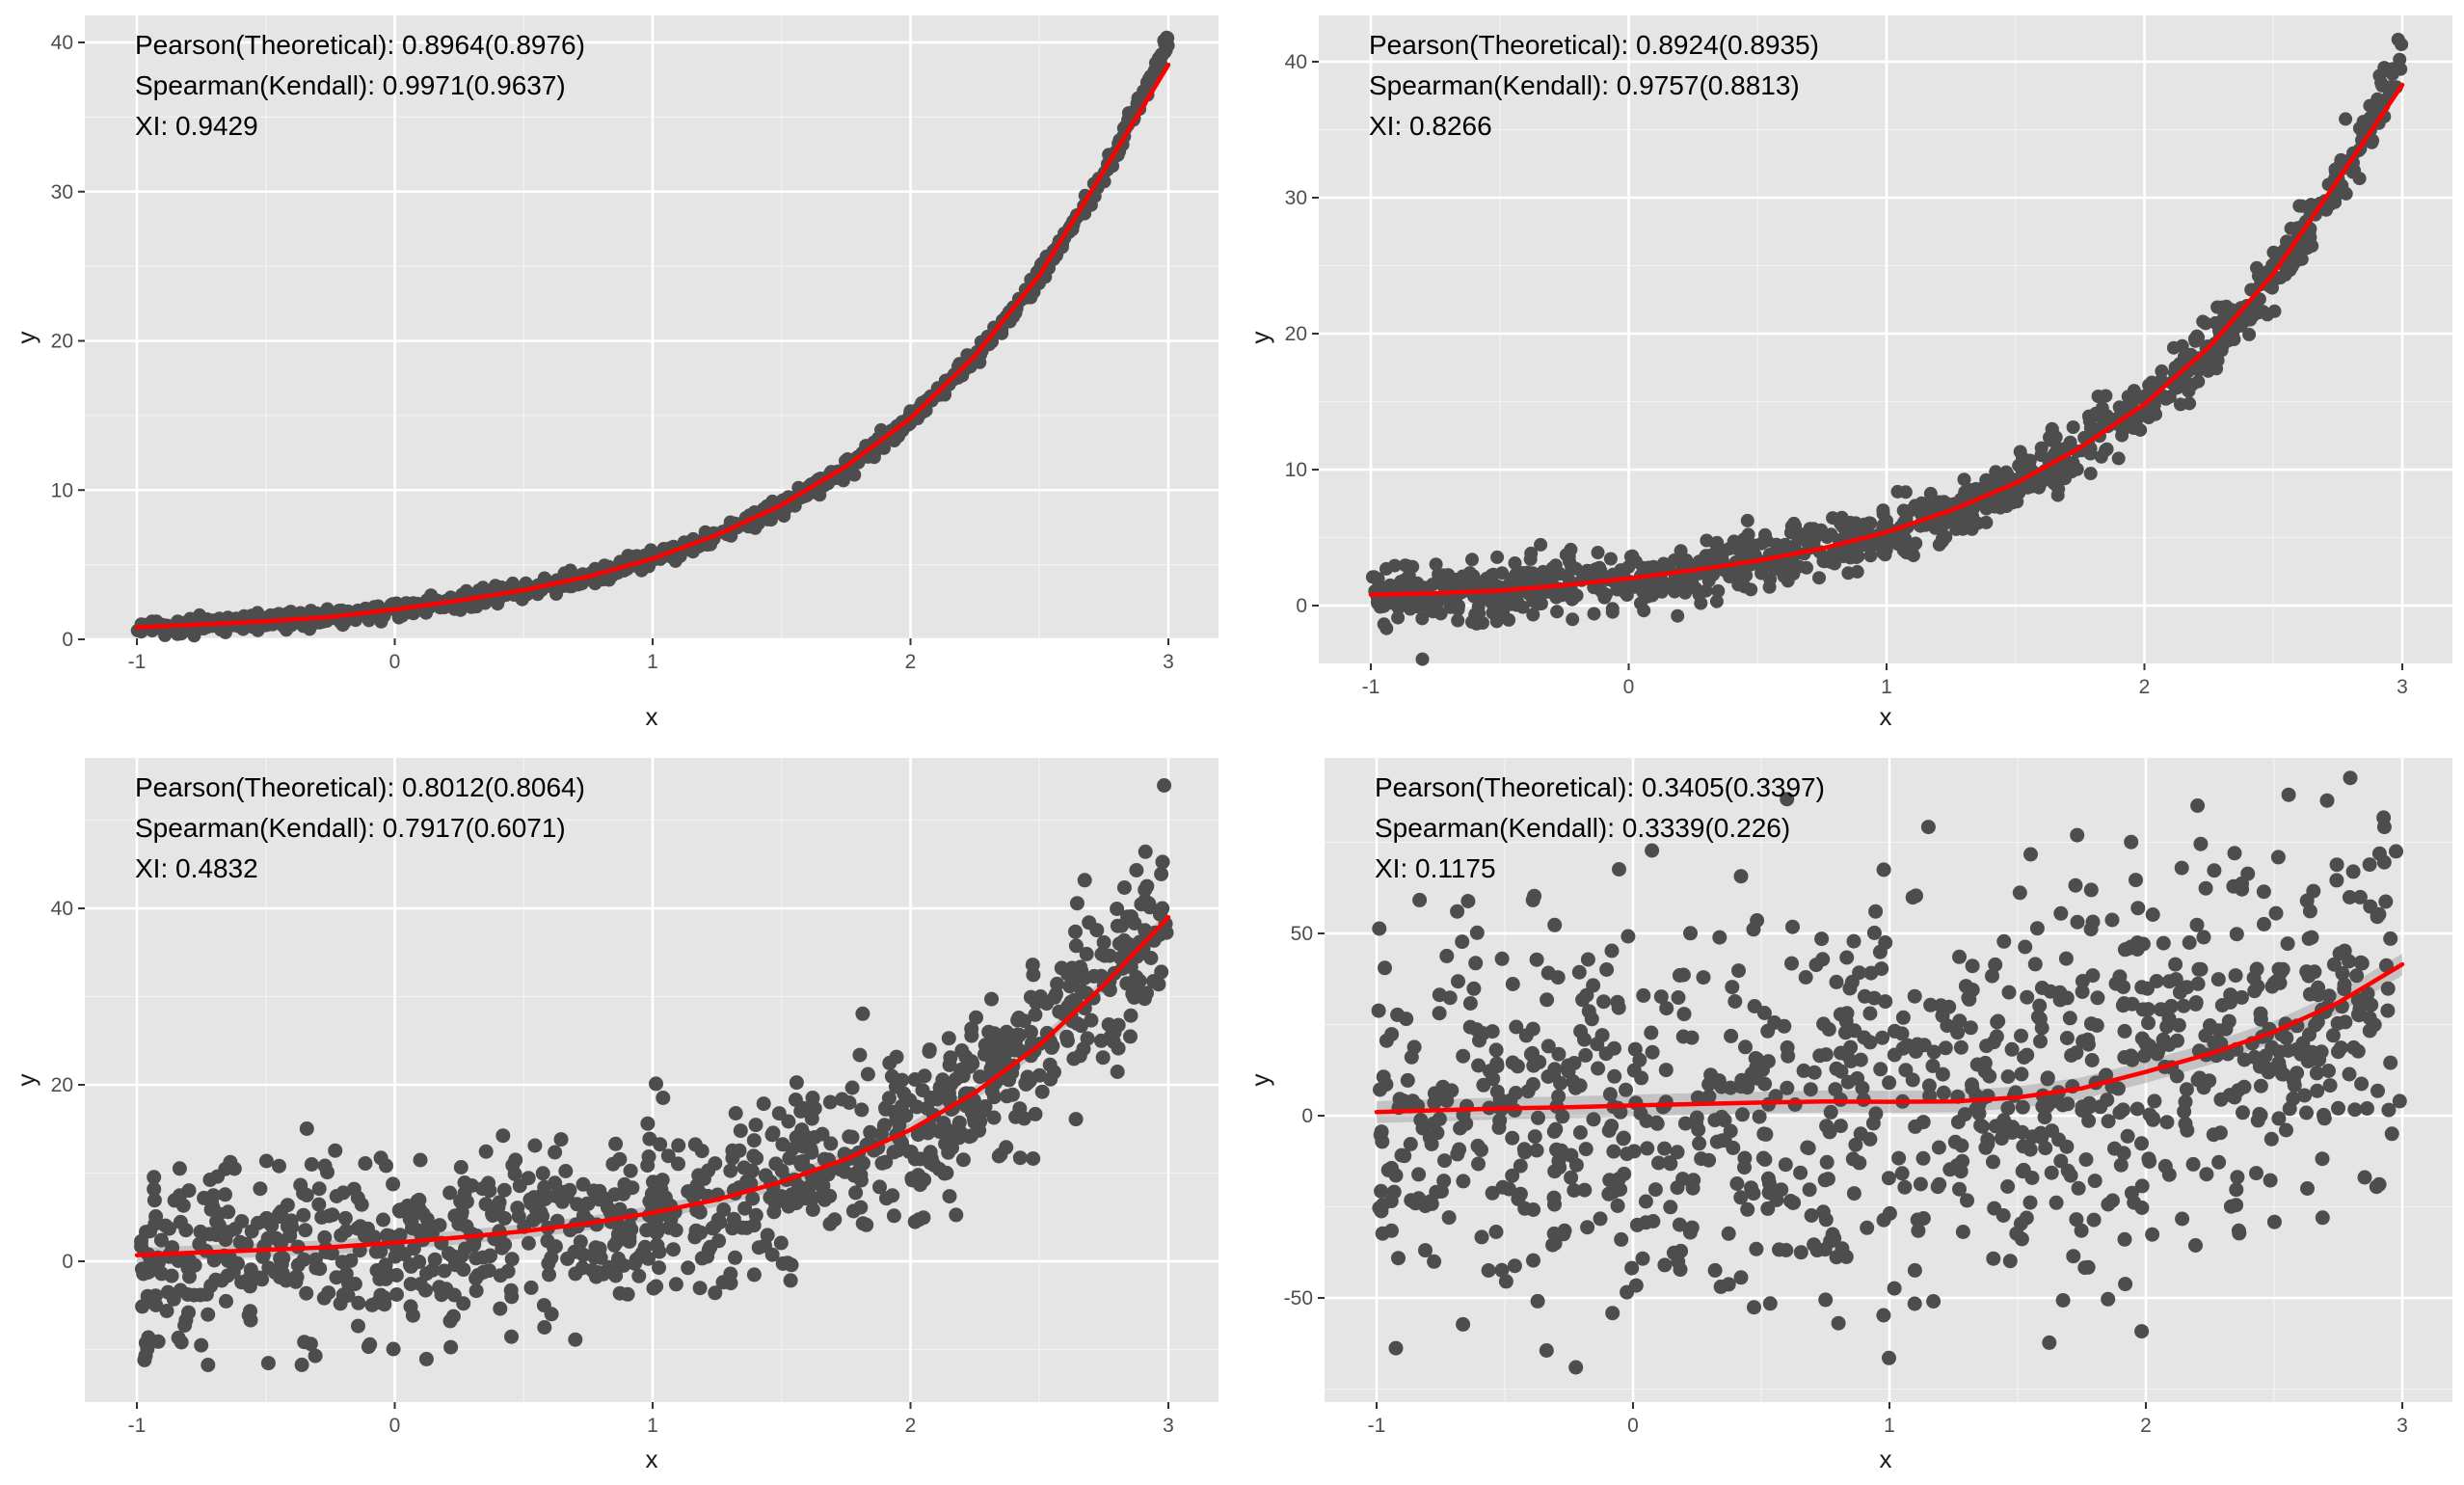 Image resolution: width=2464 pixels, height=1485 pixels. Describe the element at coordinates (2403, 1426) in the screenshot. I see `x-tick-label: 3` at that location.